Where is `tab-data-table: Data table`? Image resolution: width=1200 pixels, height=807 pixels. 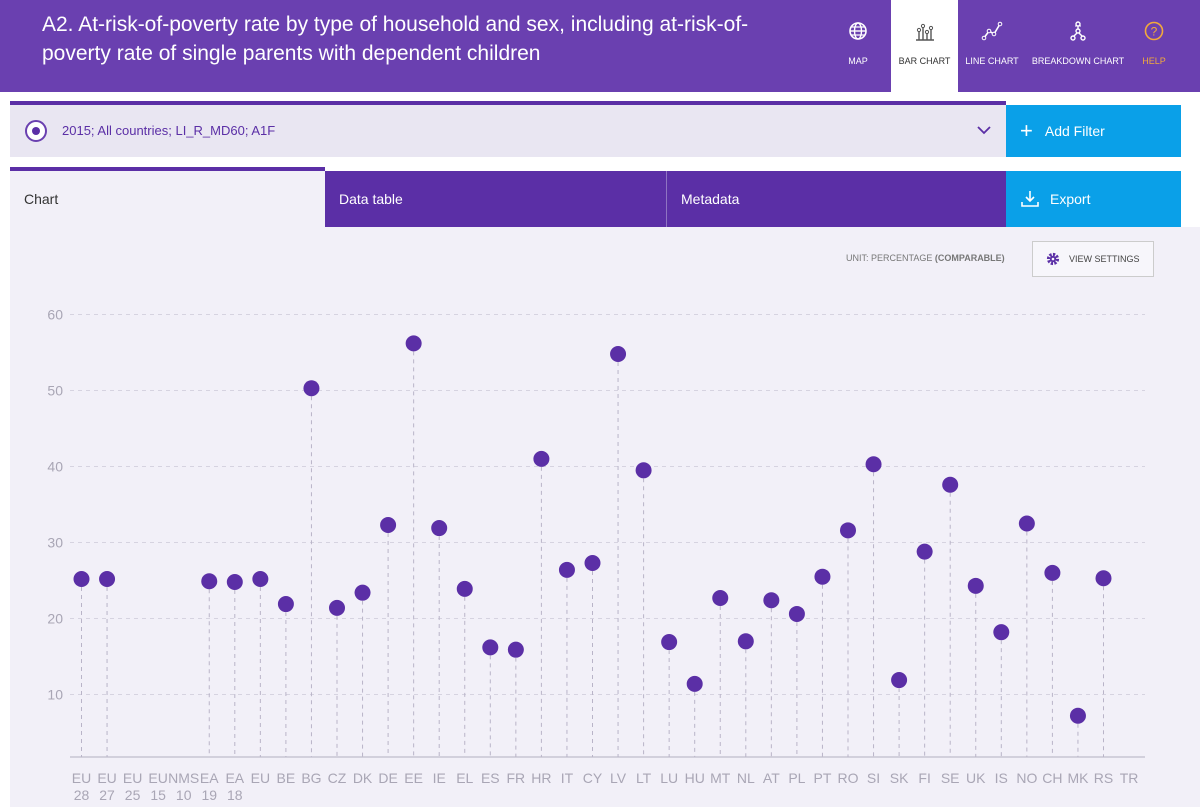 tab-data-table: Data table is located at coordinates (496, 199).